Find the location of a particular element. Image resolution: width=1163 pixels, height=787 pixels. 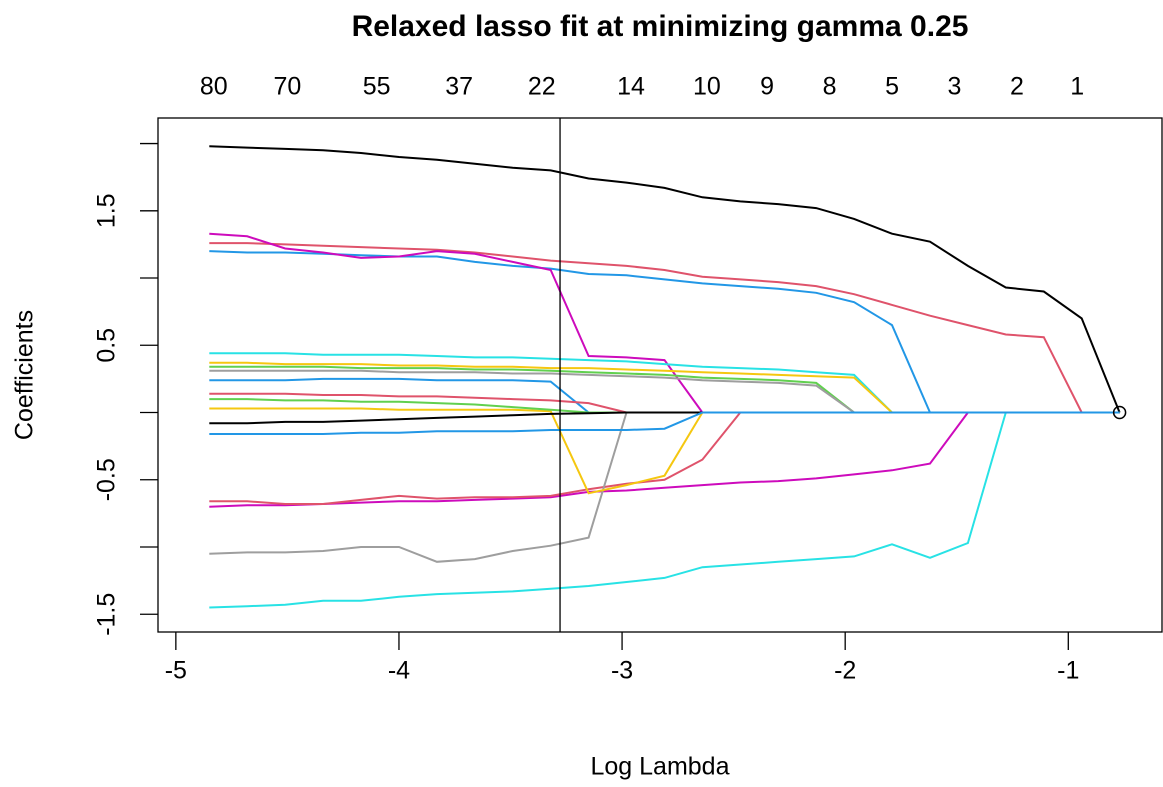

x-axis-label: Log Lambda is located at coordinates (659, 767).